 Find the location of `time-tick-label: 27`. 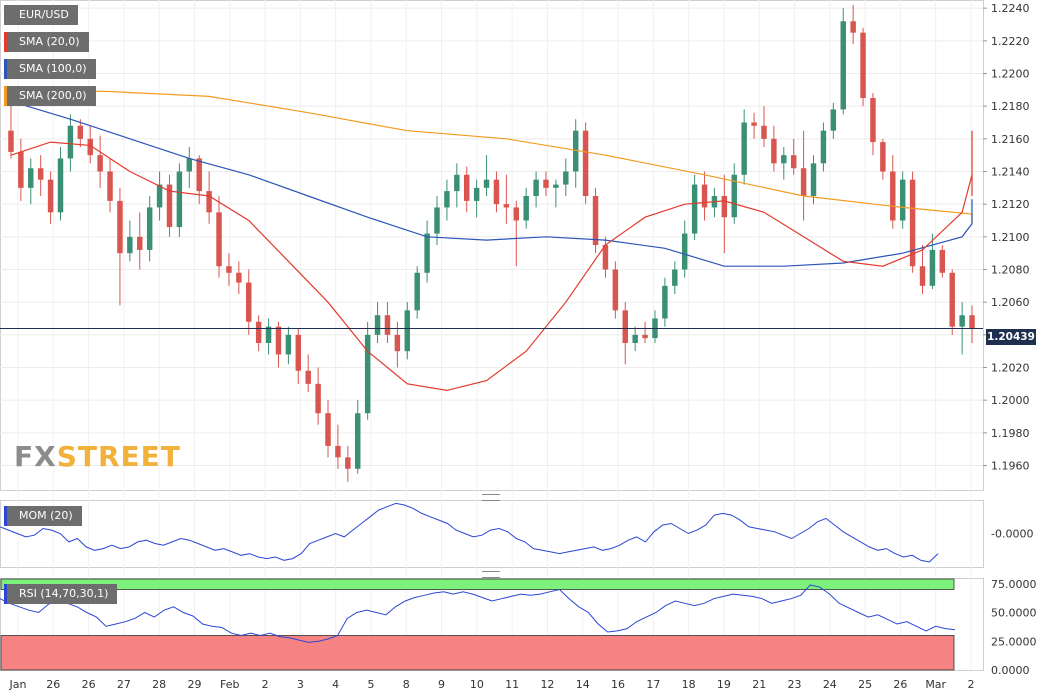

time-tick-label: 27 is located at coordinates (124, 684).